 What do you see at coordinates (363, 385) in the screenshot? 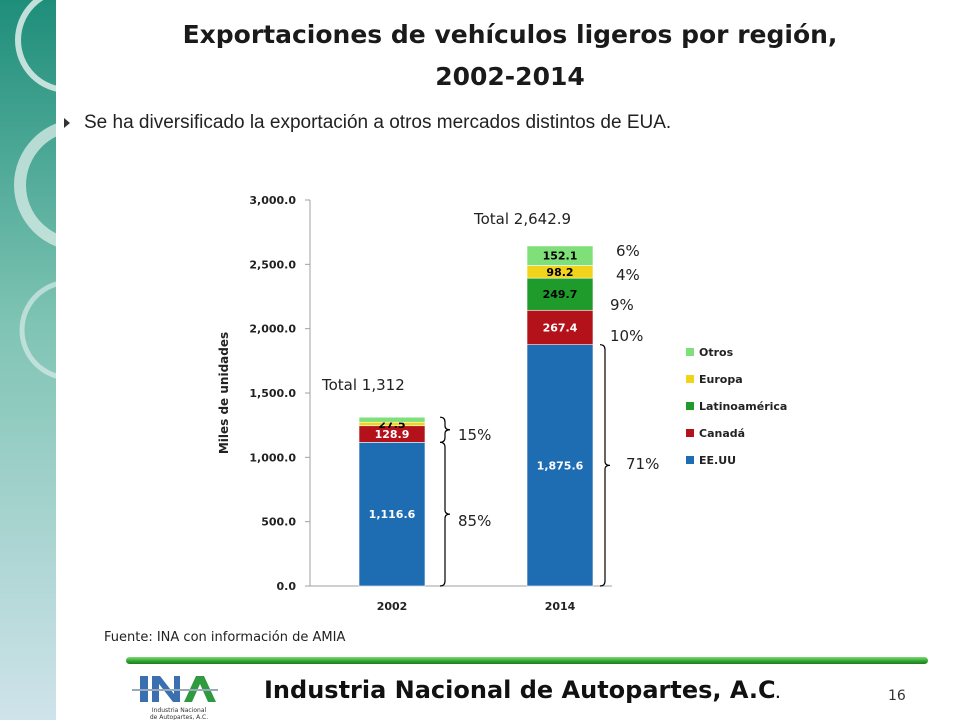
I see `total-label-2002: Total 1,312` at bounding box center [363, 385].